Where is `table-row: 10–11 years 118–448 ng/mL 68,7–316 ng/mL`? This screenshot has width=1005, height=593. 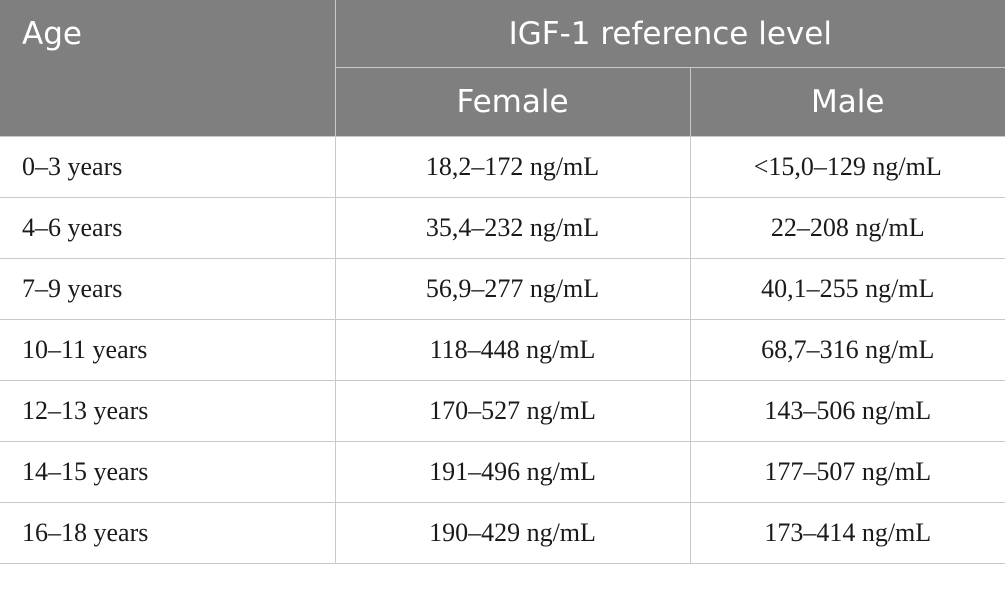
table-row: 10–11 years 118–448 ng/mL 68,7–316 ng/mL is located at coordinates (502, 350).